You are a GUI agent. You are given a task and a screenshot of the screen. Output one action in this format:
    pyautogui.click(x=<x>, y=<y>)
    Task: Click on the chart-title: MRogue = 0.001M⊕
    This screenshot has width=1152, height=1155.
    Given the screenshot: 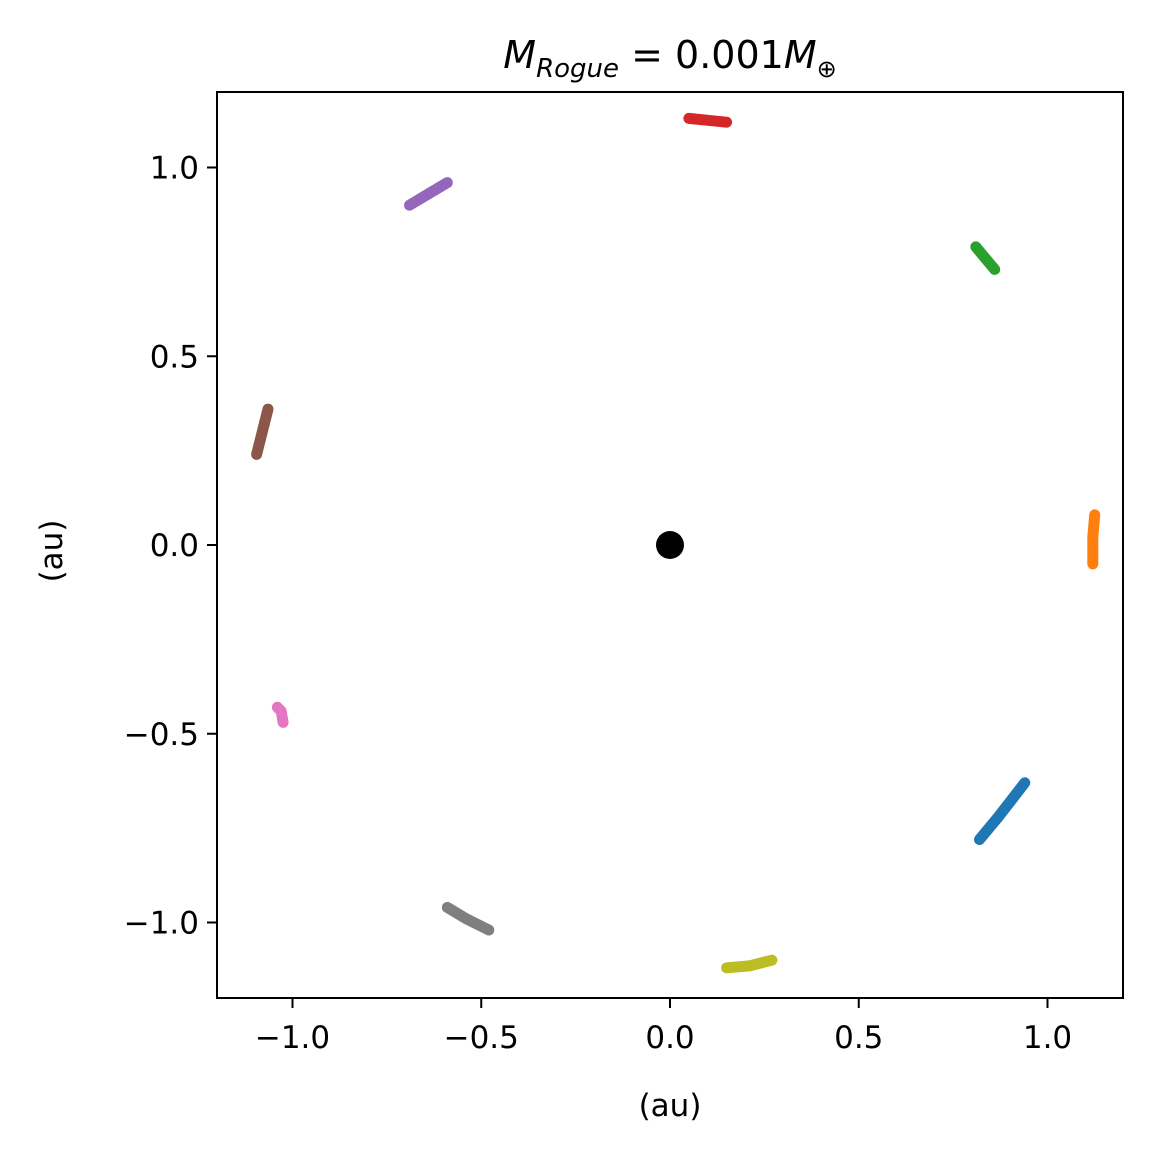 What is the action you would take?
    pyautogui.click(x=669, y=58)
    